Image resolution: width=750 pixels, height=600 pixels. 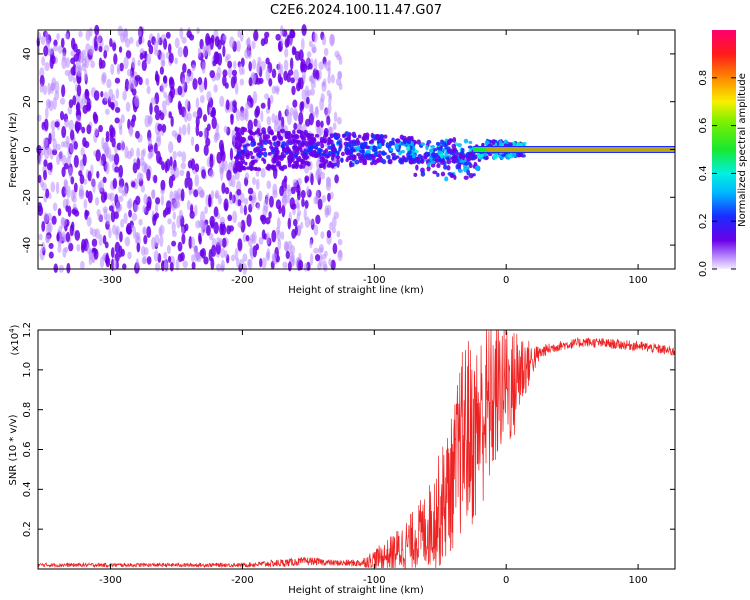 I want to click on colorbar-tick-label: 0.8, so click(x=703, y=78).